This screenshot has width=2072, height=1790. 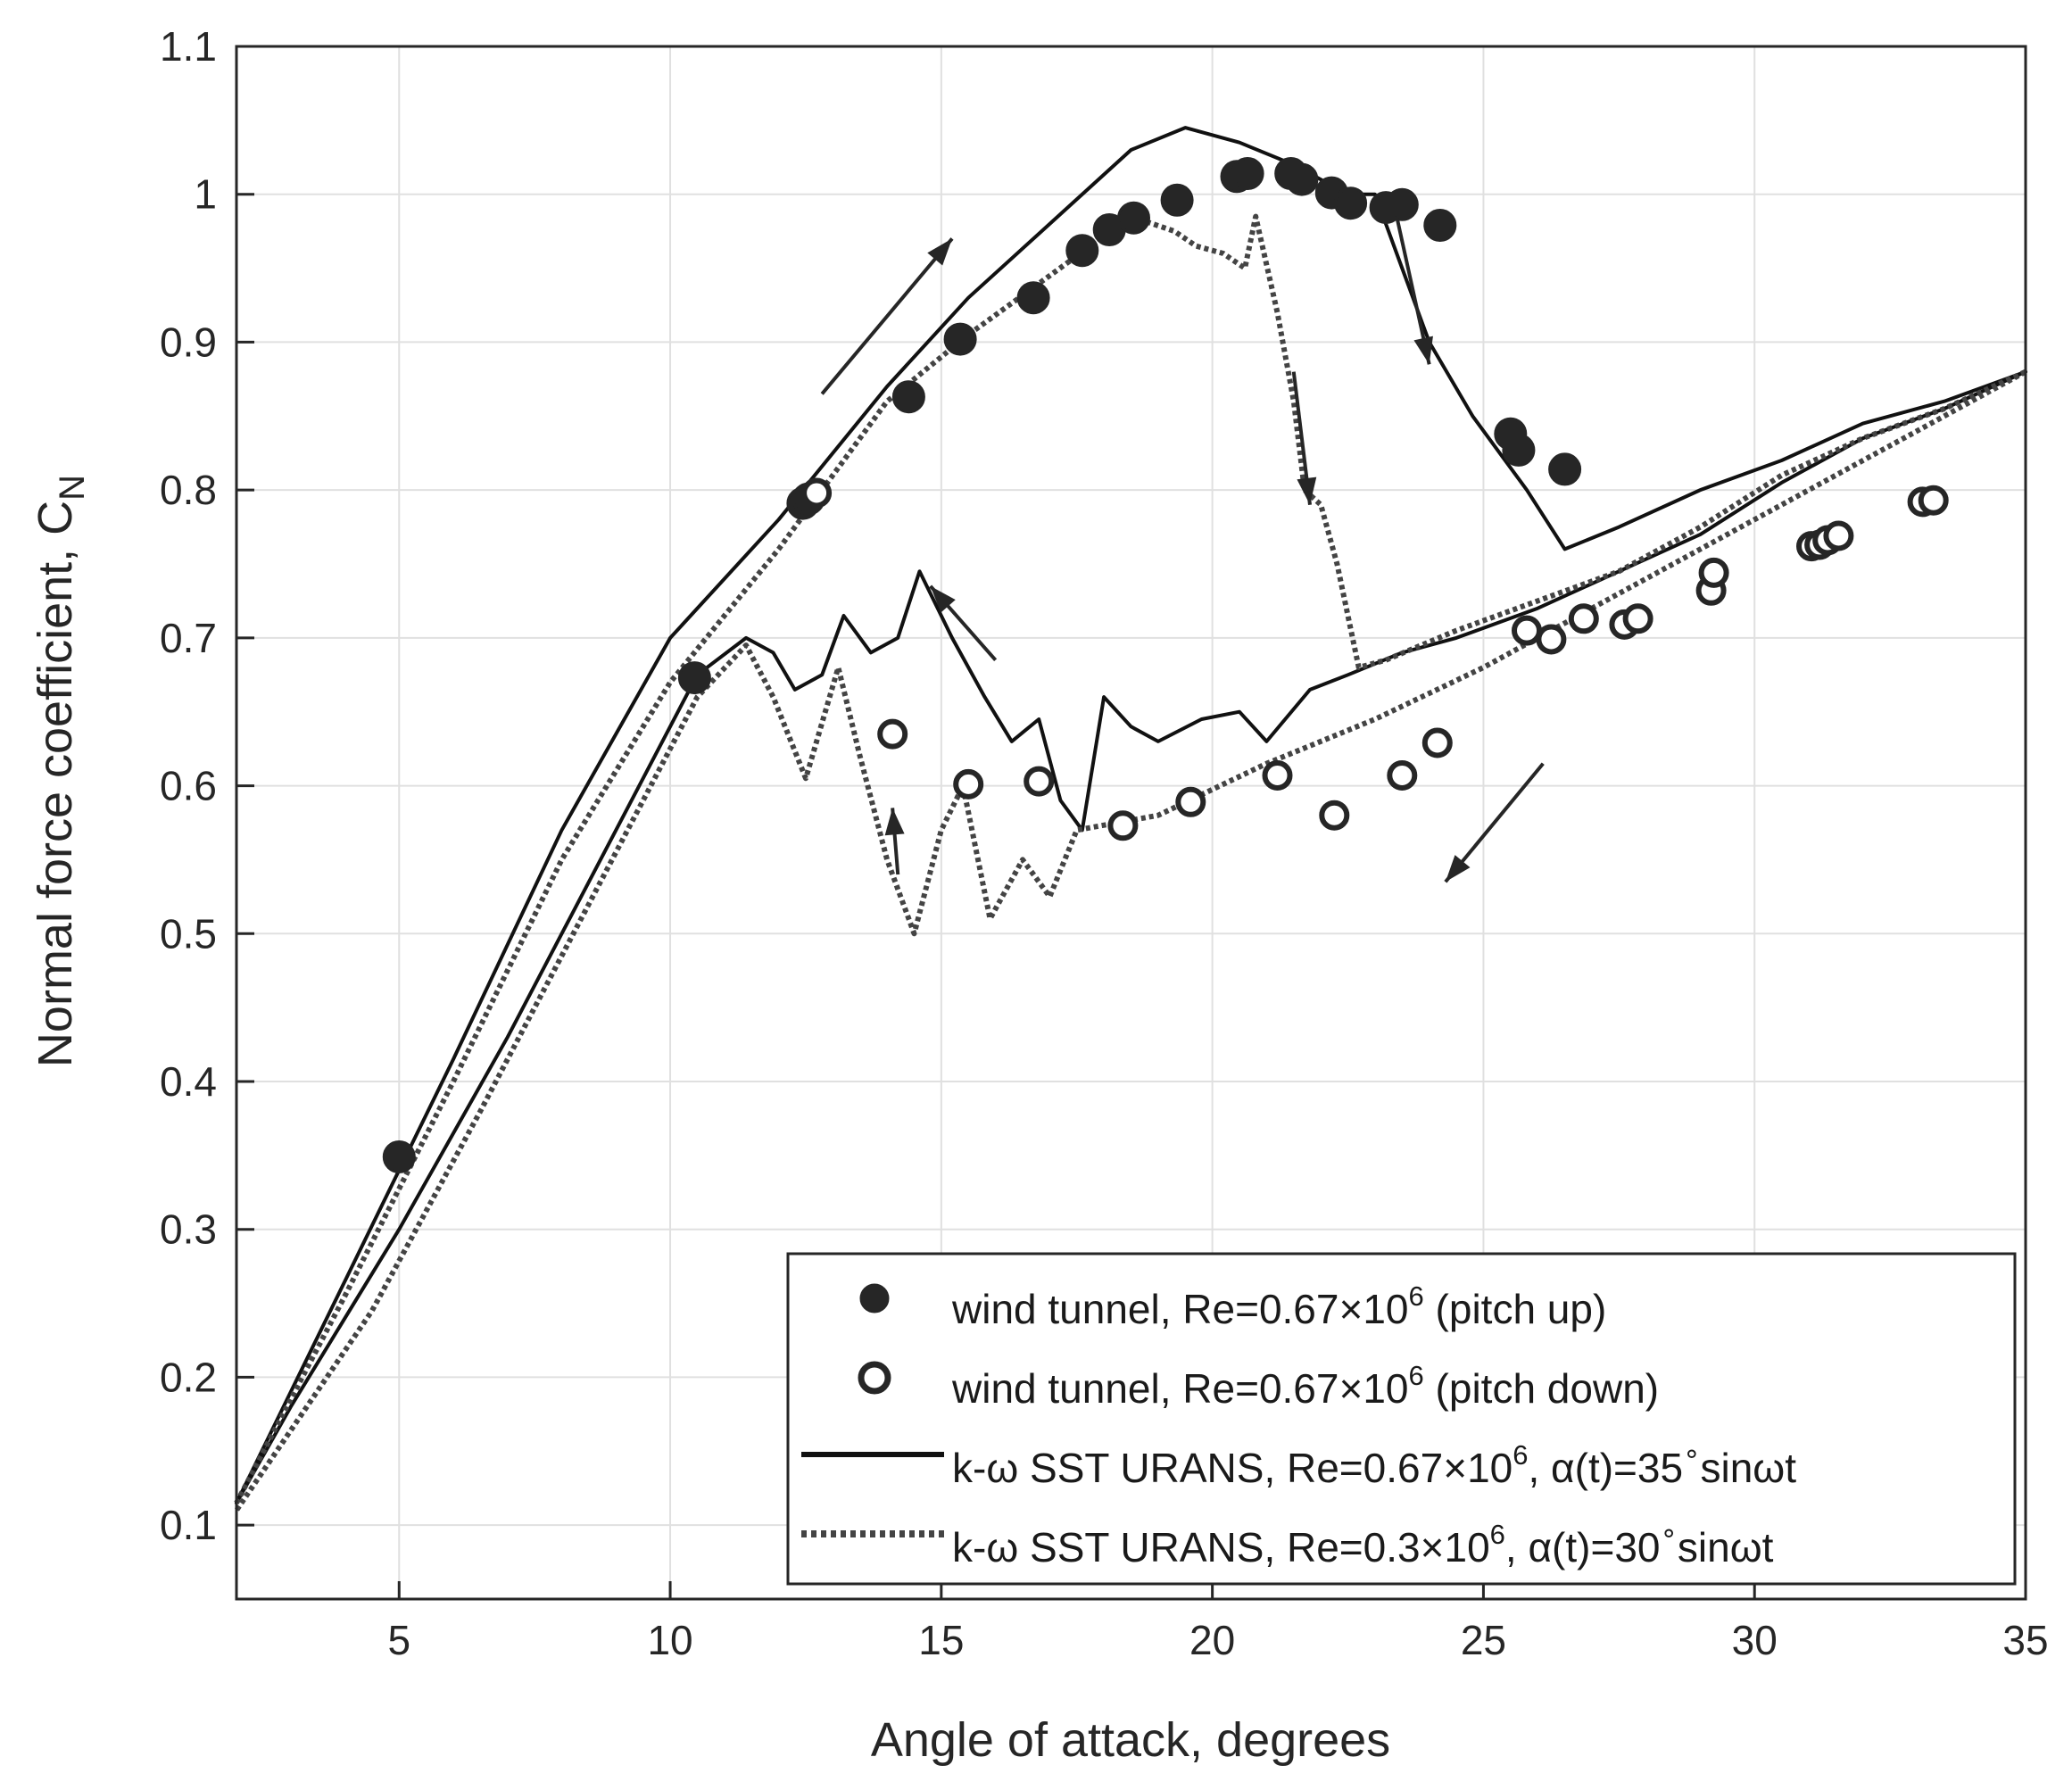 What do you see at coordinates (1416, 1375) in the screenshot?
I see `legend-1-sup: 6` at bounding box center [1416, 1375].